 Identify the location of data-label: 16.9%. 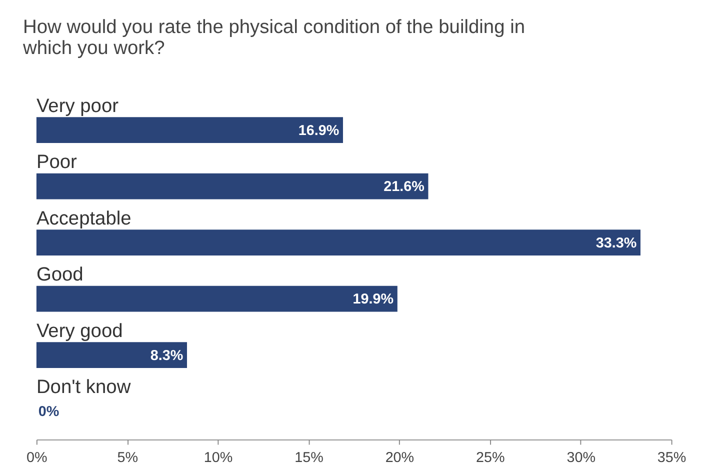
(319, 130).